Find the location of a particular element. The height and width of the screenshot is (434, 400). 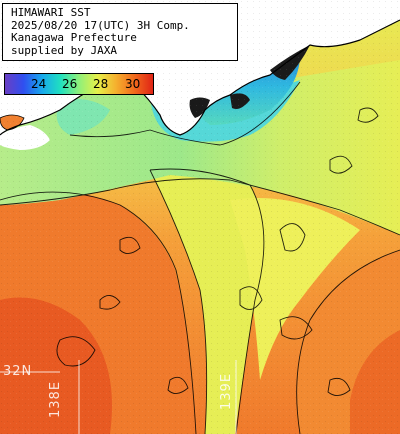

caption-line-region: Kanagawa Prefecture is located at coordinates (74, 37).